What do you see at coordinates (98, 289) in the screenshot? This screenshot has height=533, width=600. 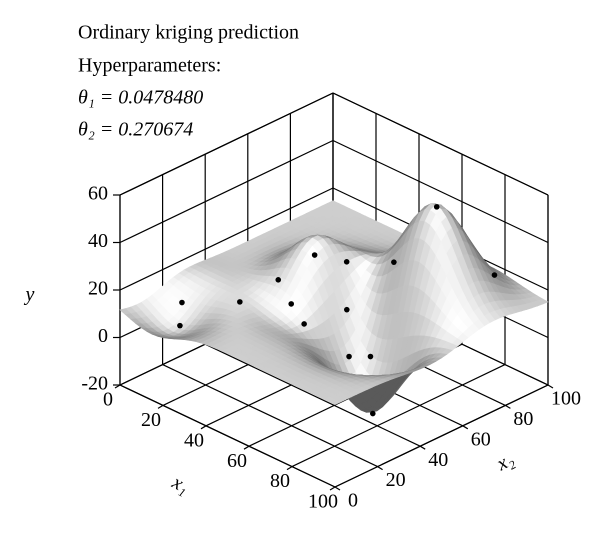 I see `y-tick-label: 20` at bounding box center [98, 289].